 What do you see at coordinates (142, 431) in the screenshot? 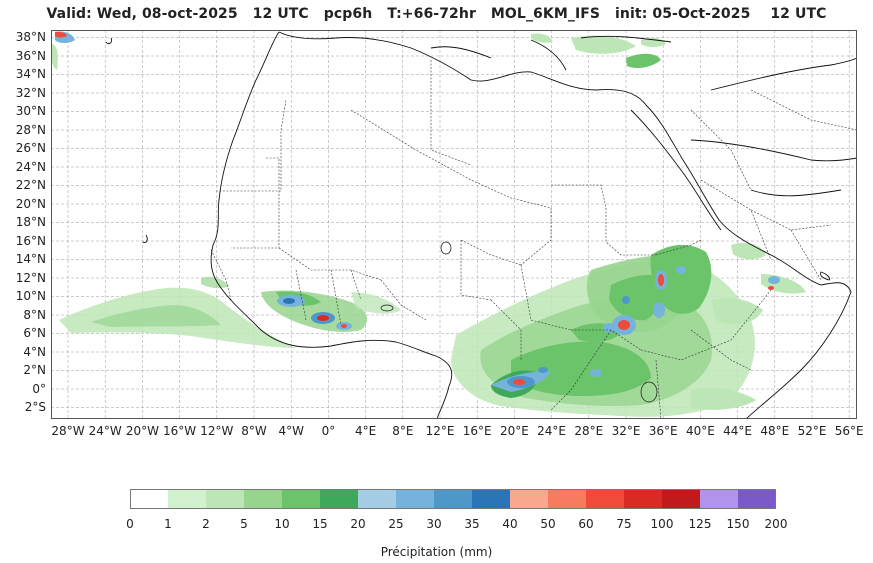
I see `lon-label: 20°W` at bounding box center [142, 431].